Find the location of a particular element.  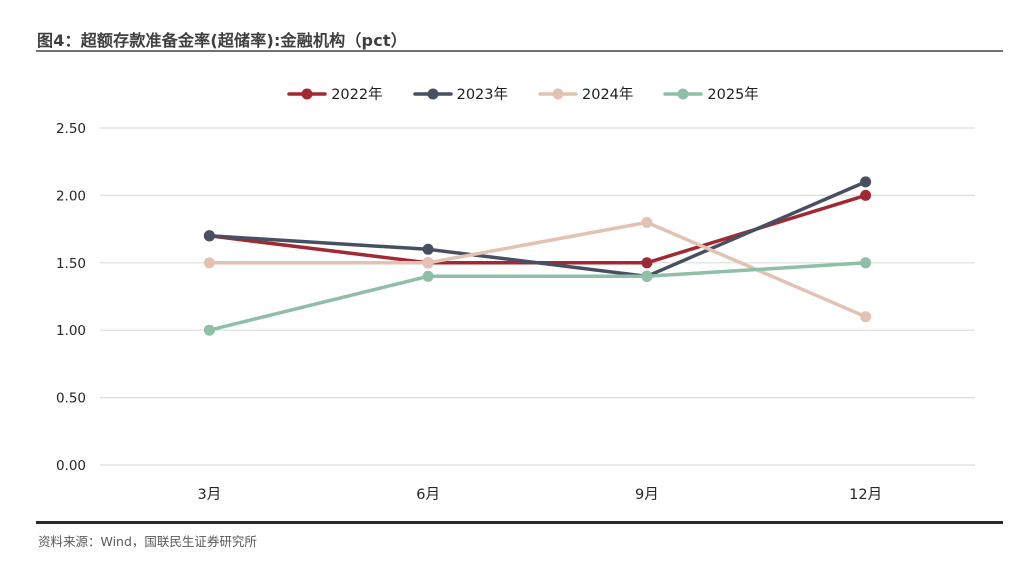

footer-divider is located at coordinates (519, 522).